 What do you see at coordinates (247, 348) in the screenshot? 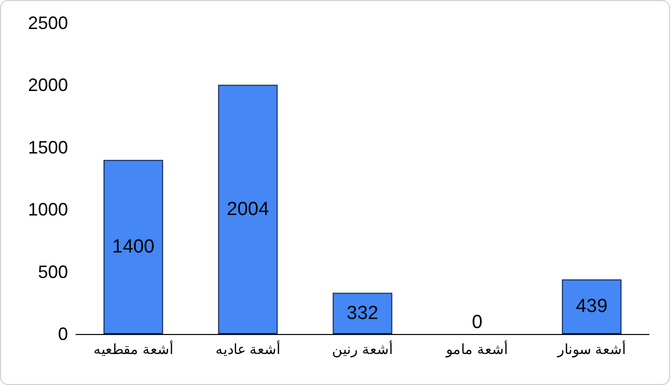
I see `x-tick-label: أشعة عاديه` at bounding box center [247, 348].